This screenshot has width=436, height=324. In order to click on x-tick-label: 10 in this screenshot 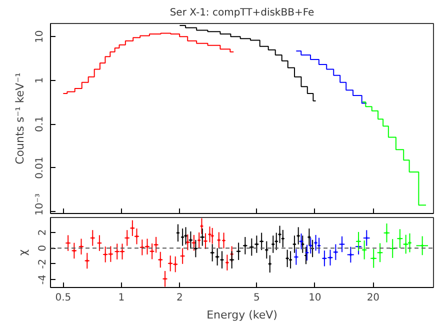, I will do `click(315, 298)`.